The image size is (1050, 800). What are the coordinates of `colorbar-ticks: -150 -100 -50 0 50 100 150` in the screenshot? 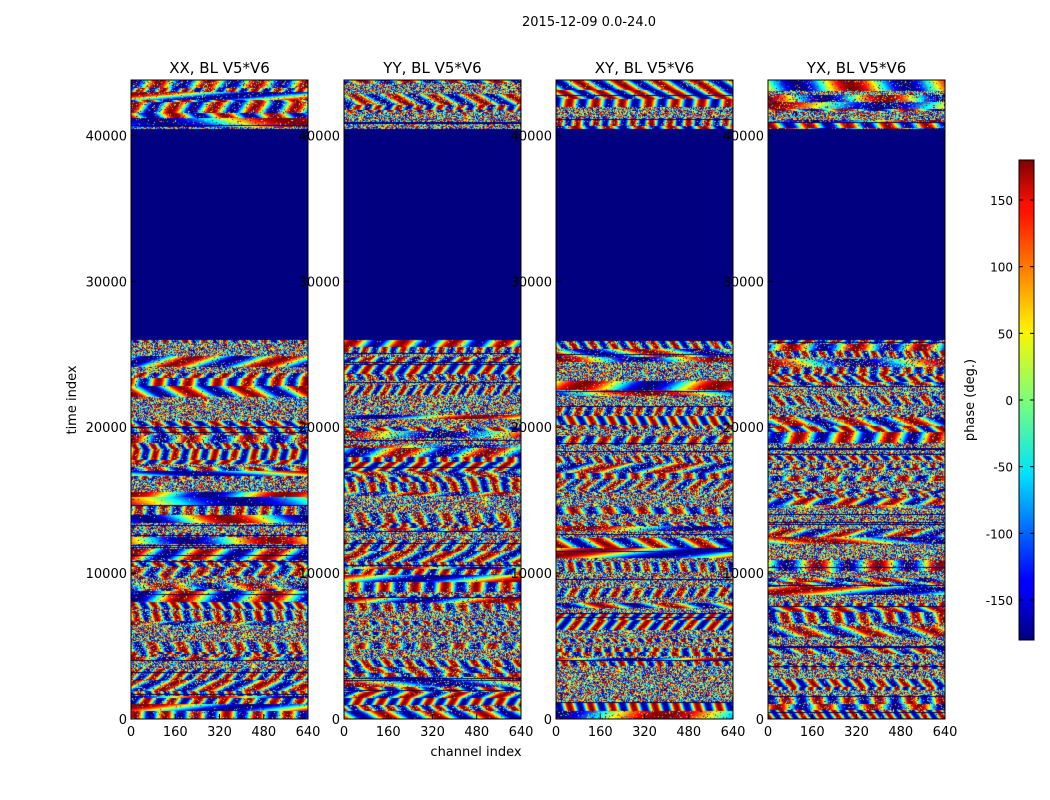 It's located at (1010, 401).